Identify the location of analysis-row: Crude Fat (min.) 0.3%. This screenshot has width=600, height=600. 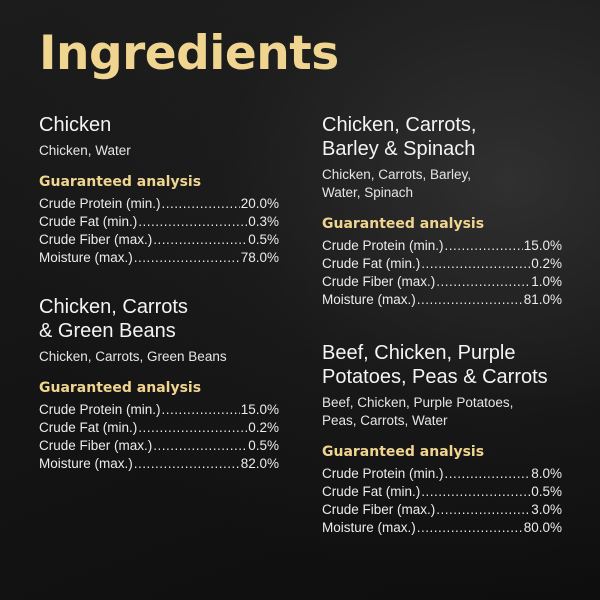
(159, 222).